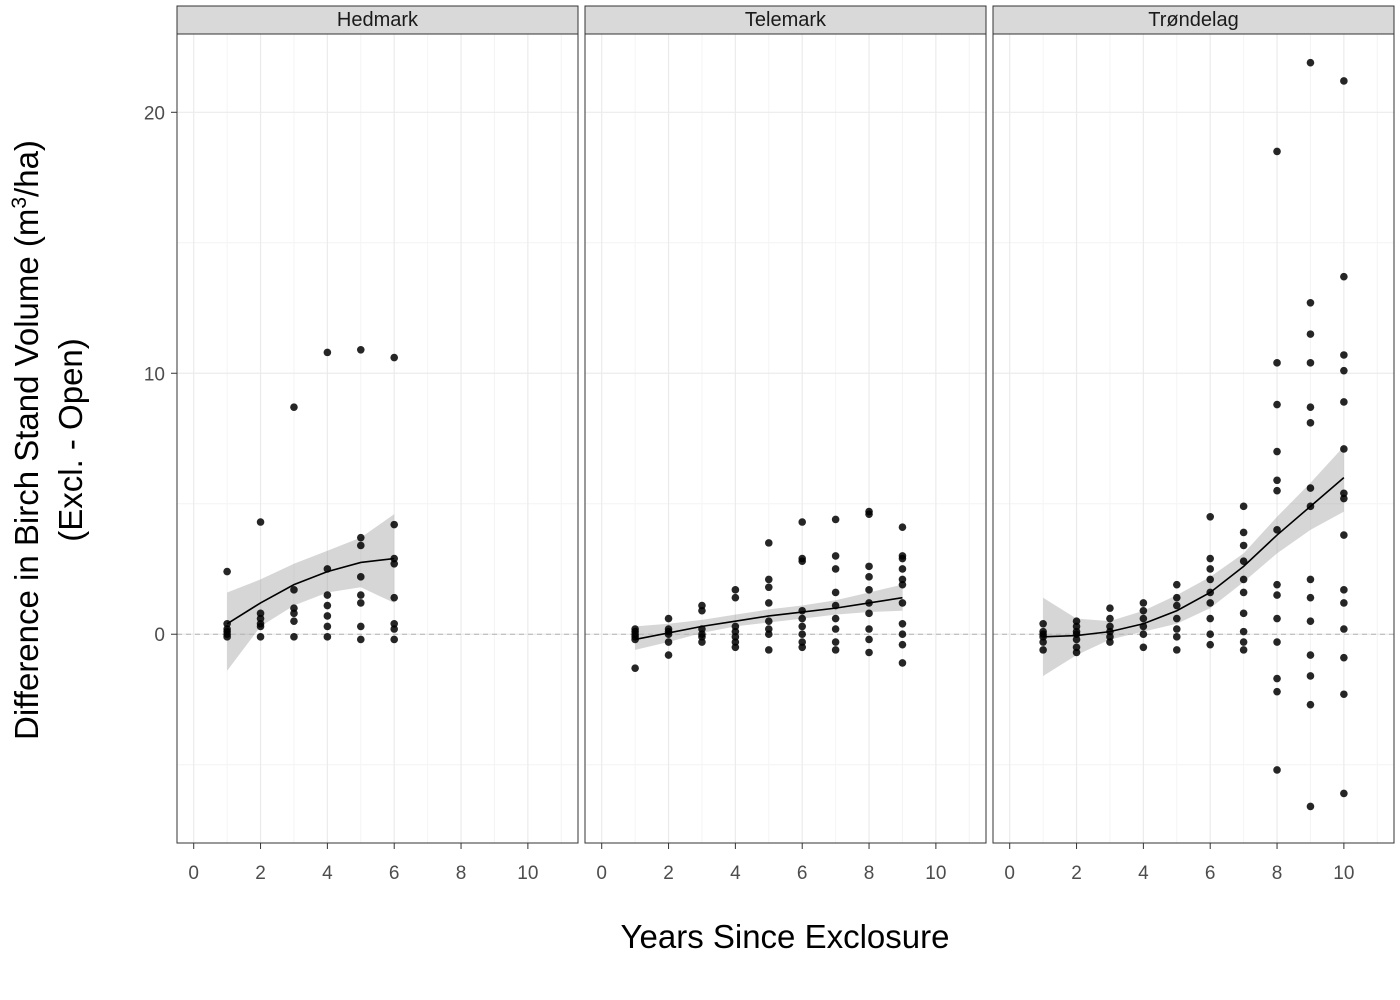 This screenshot has height=1000, width=1400. Describe the element at coordinates (735, 873) in the screenshot. I see `x-tick-label: 4` at that location.